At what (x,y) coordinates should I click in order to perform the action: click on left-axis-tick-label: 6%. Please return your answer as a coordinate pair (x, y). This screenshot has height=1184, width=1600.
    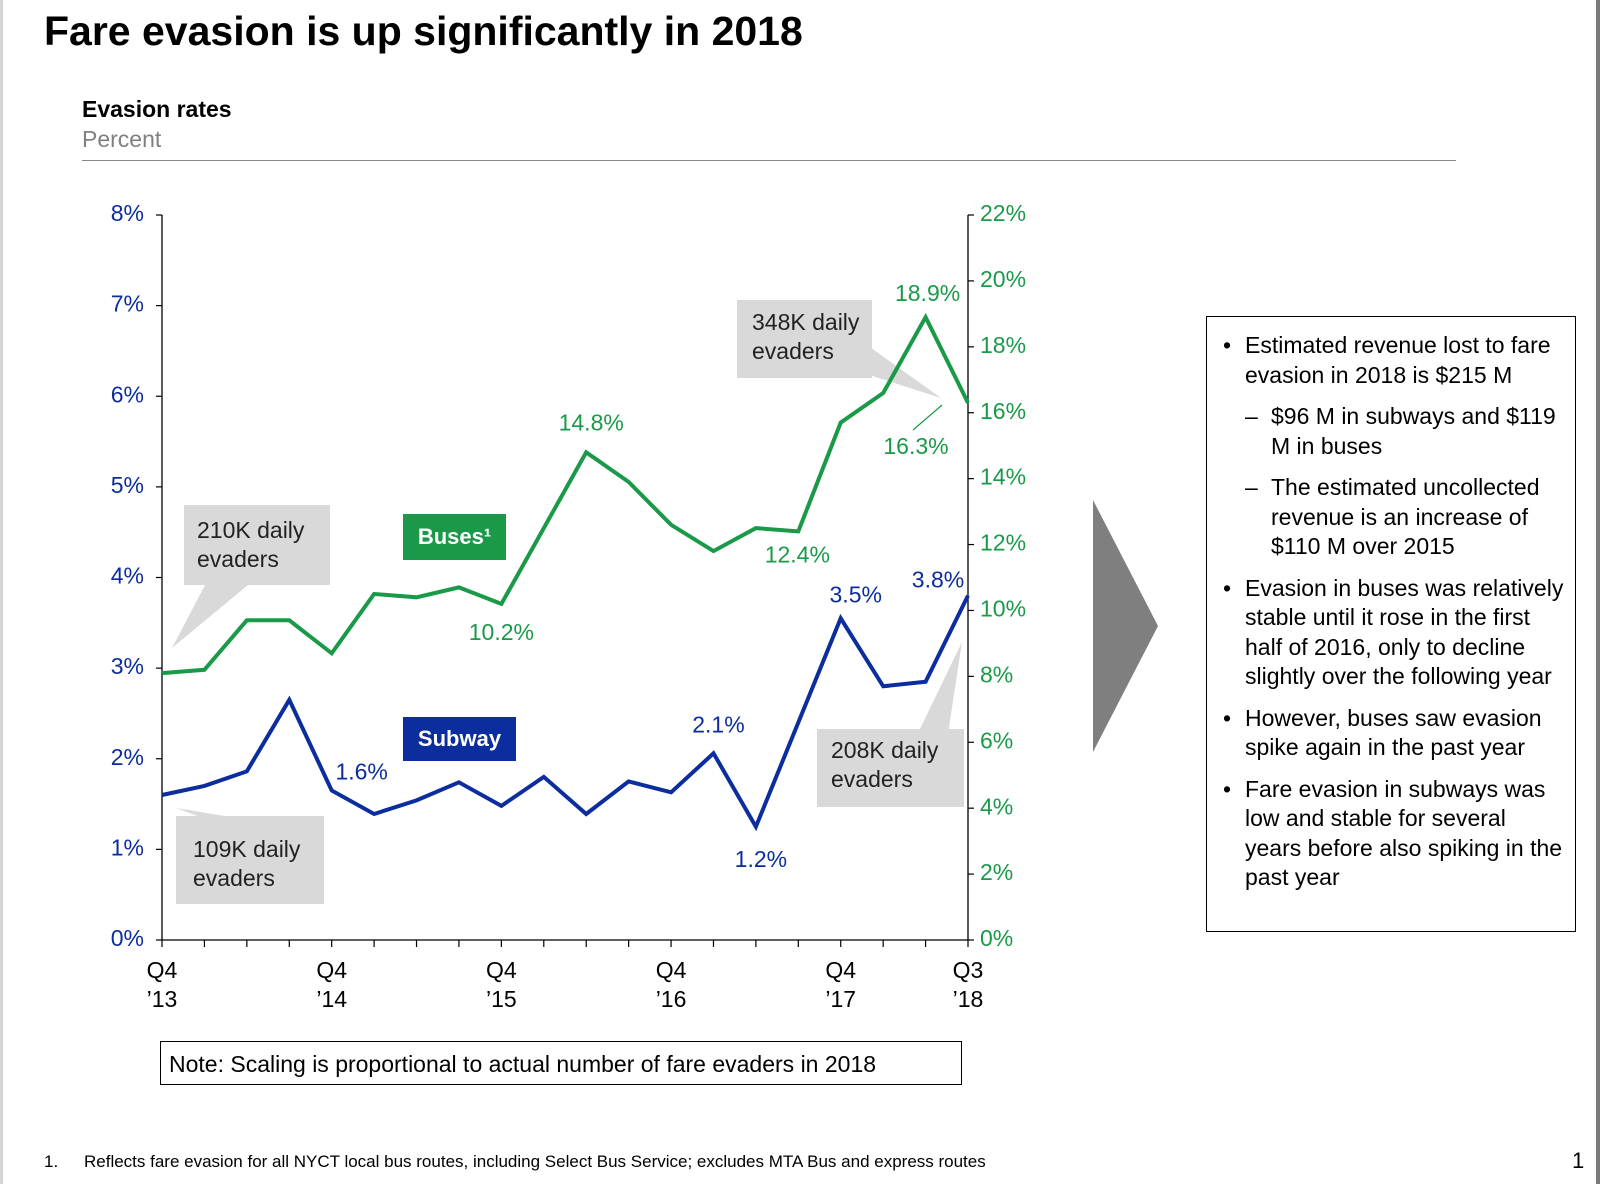
    Looking at the image, I should click on (127, 394).